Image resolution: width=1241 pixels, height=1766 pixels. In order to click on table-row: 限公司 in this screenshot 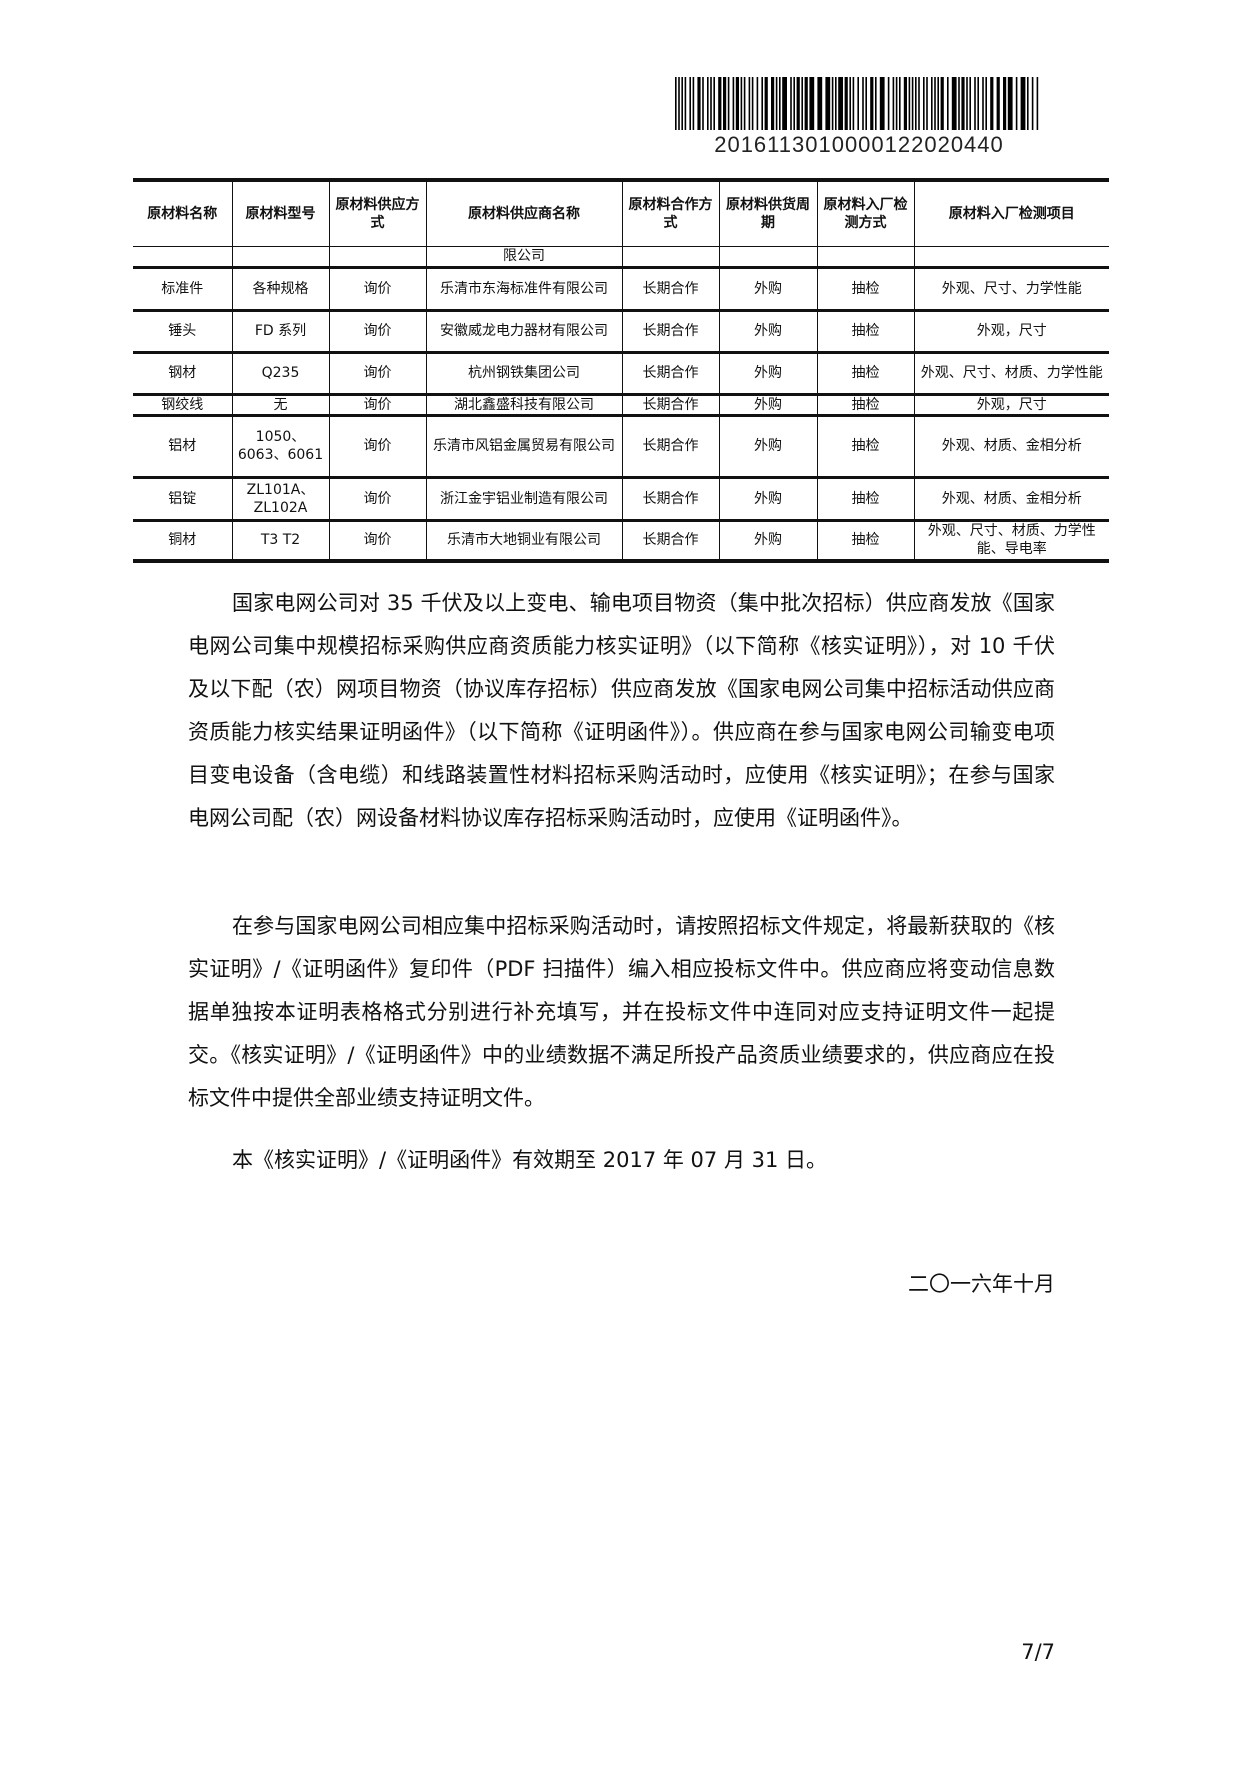, I will do `click(621, 257)`.